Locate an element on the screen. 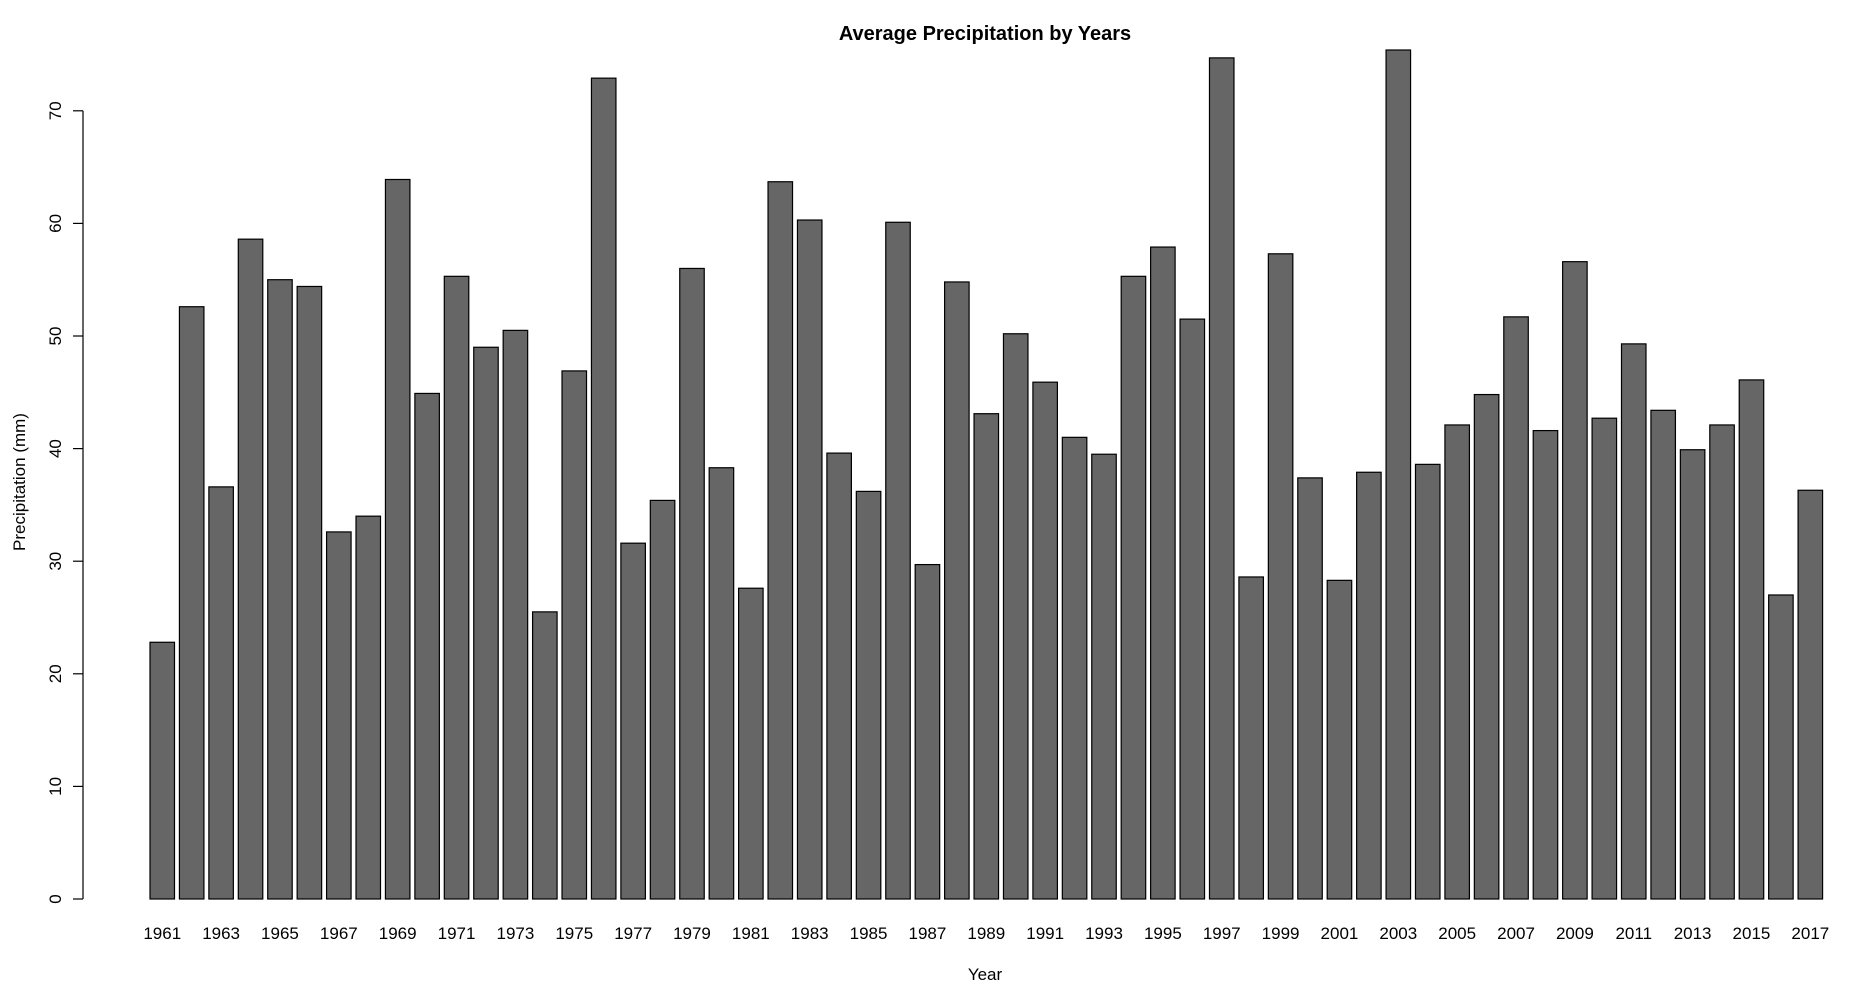  x-tick-label: 2007 is located at coordinates (1516, 933).